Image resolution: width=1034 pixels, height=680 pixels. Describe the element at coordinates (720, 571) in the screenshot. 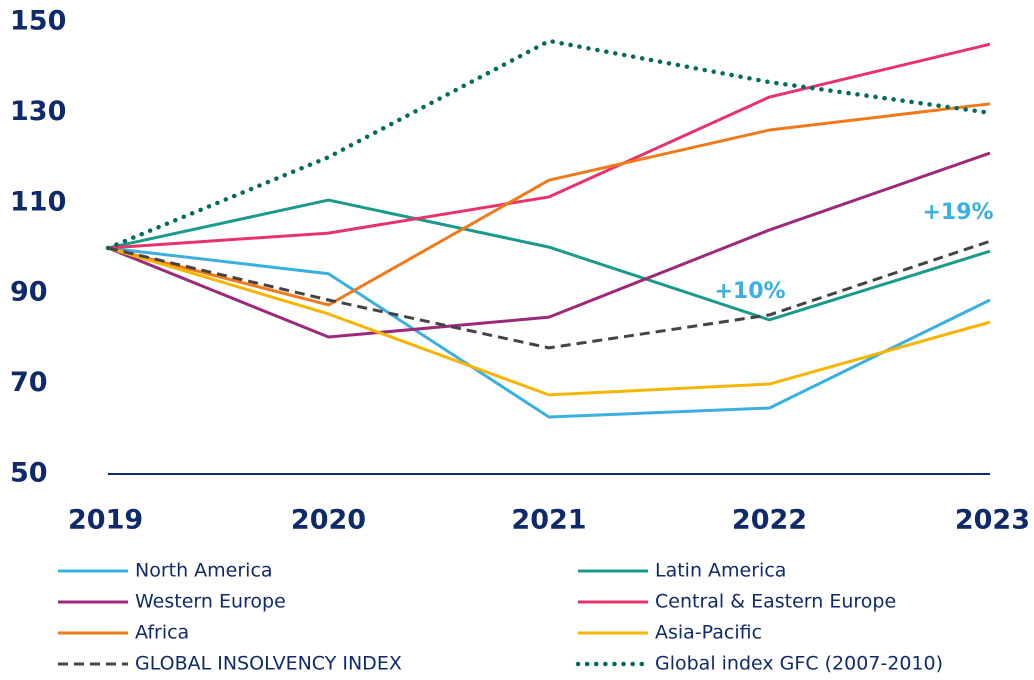

I see `legend-label: Latin America` at that location.